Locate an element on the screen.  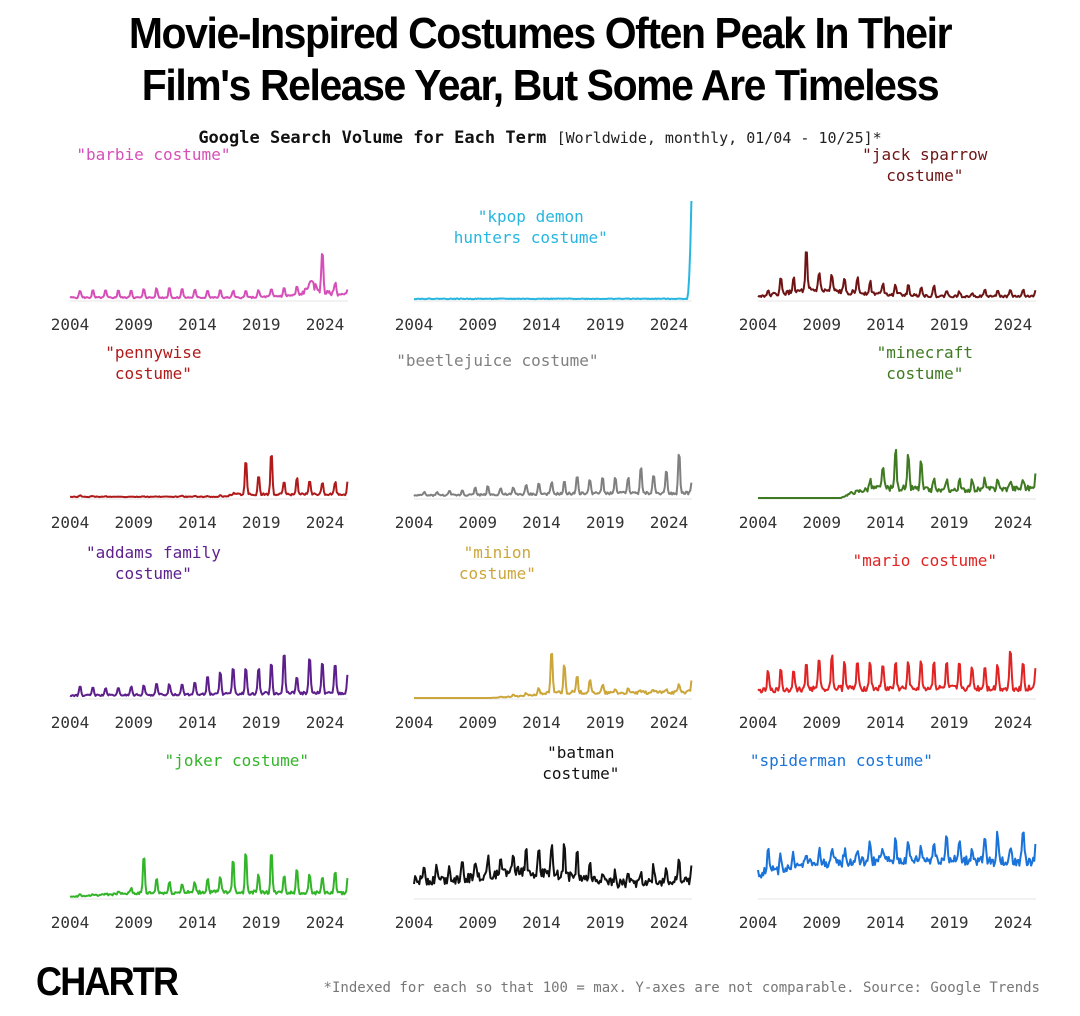
series-label: "joker costume" is located at coordinates (237, 760).